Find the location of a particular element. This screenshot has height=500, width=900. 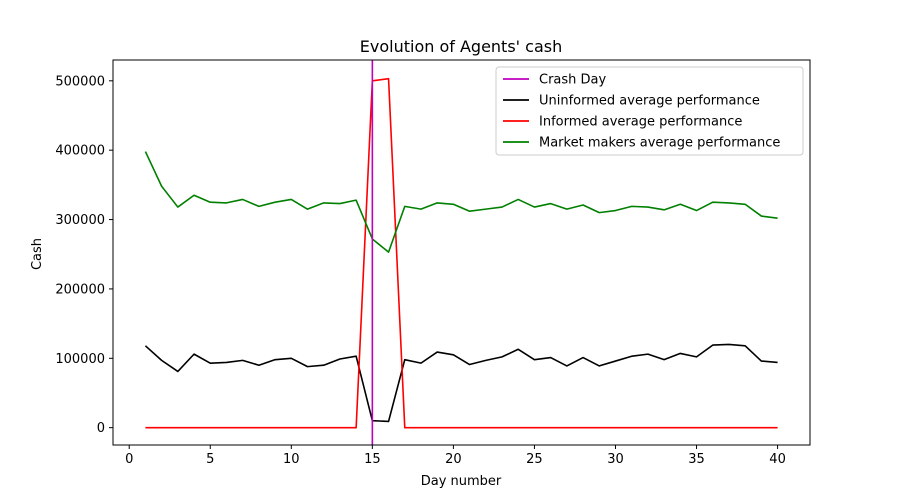

x-tick-label: 25 is located at coordinates (534, 459).